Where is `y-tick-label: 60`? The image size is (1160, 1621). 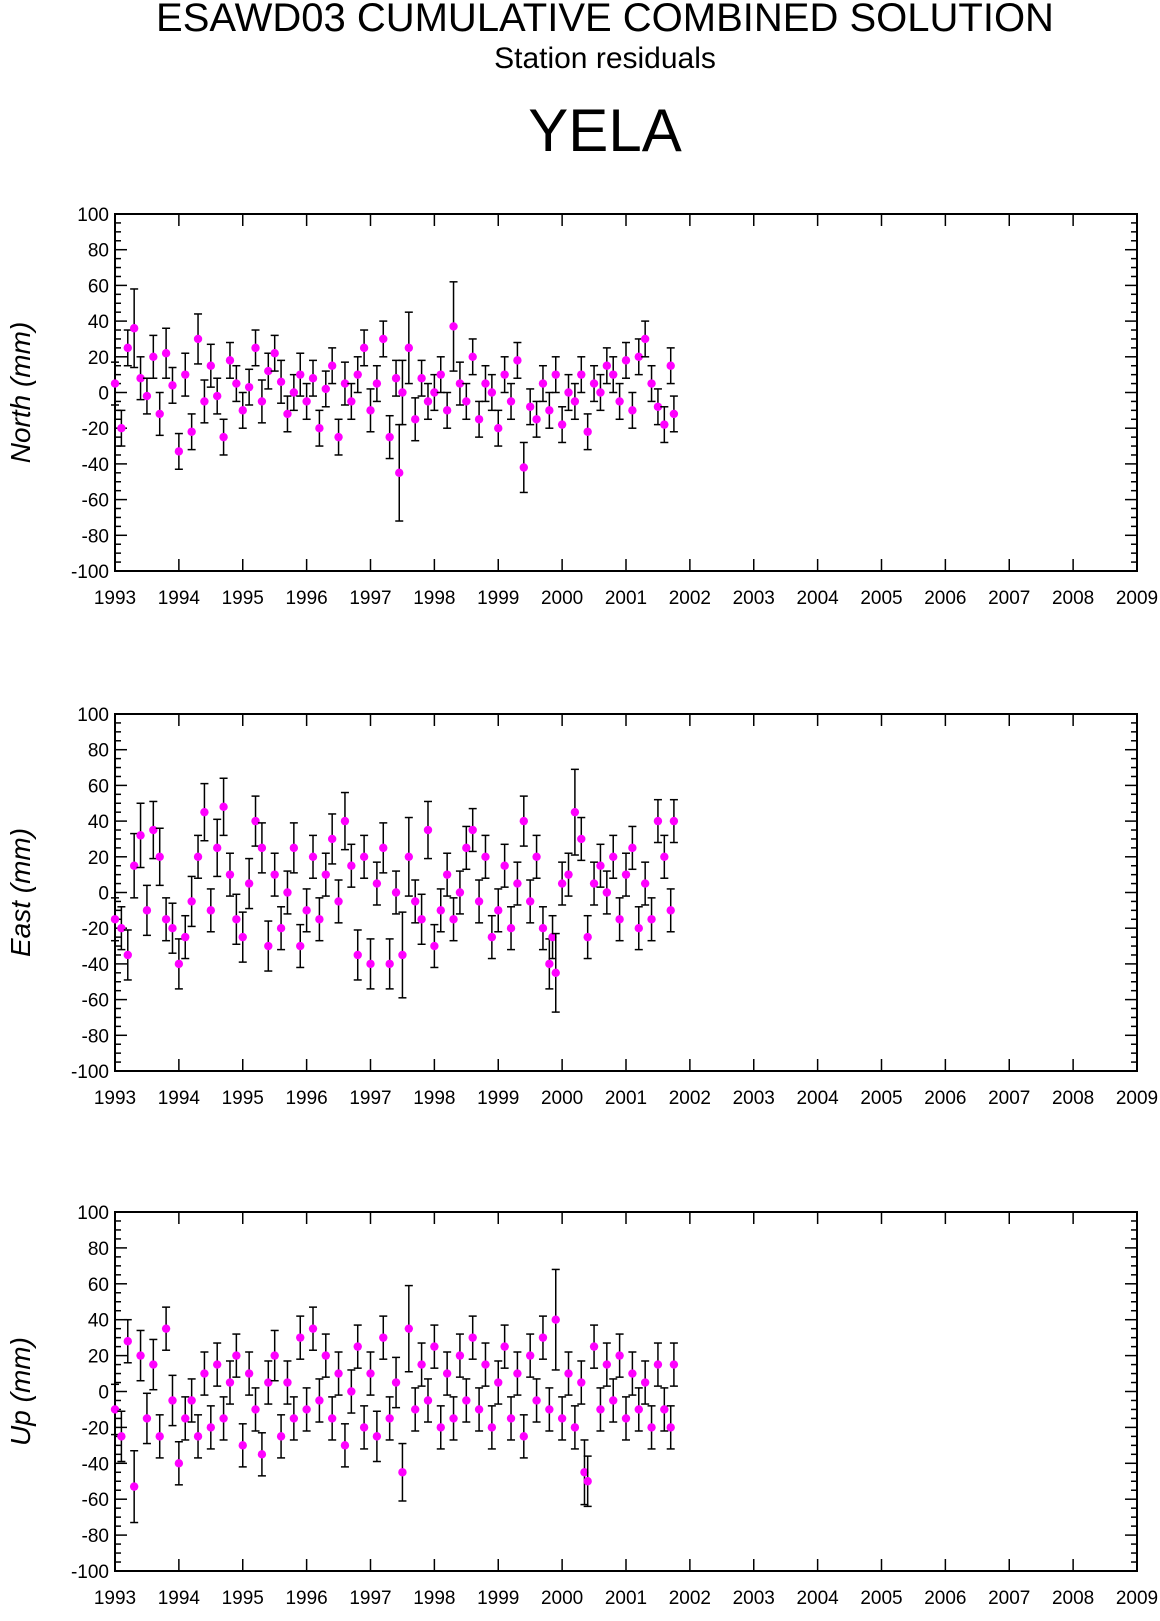 y-tick-label: 60 is located at coordinates (98, 1285).